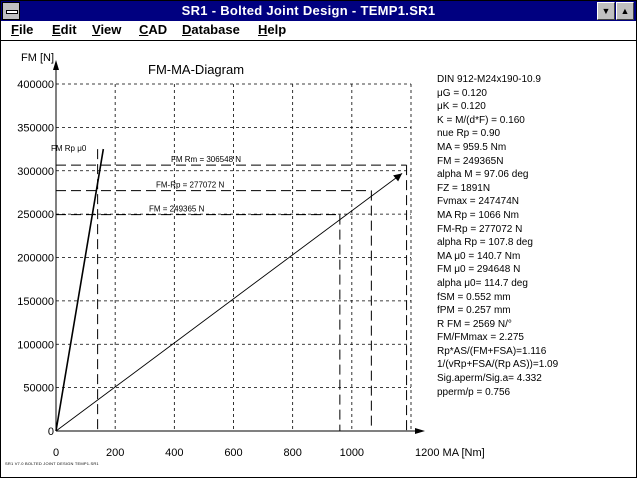 The width and height of the screenshot is (637, 482). I want to click on result-line: alpha M = 97.06 deg, so click(483, 175).